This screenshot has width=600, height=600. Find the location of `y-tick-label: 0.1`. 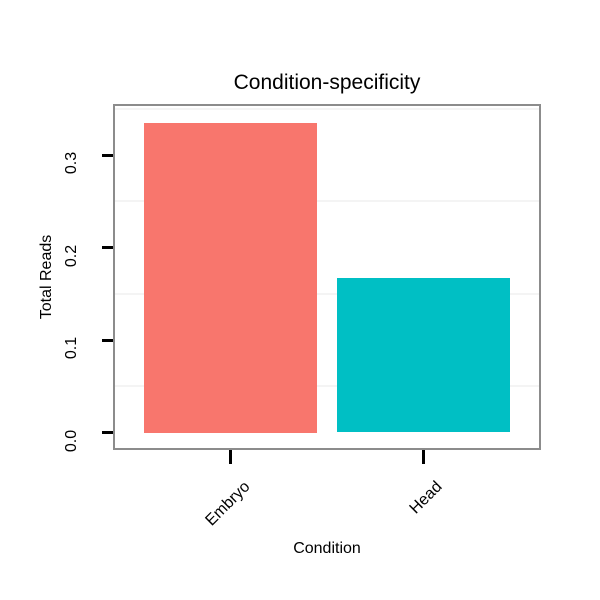

y-tick-label: 0.1 is located at coordinates (71, 348).